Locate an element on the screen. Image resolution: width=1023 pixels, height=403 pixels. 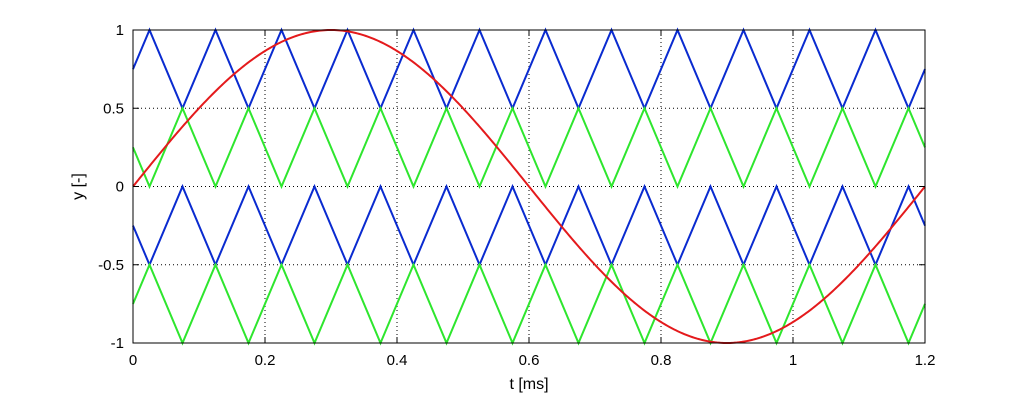
x-tick-label: 0.4 is located at coordinates (397, 360).